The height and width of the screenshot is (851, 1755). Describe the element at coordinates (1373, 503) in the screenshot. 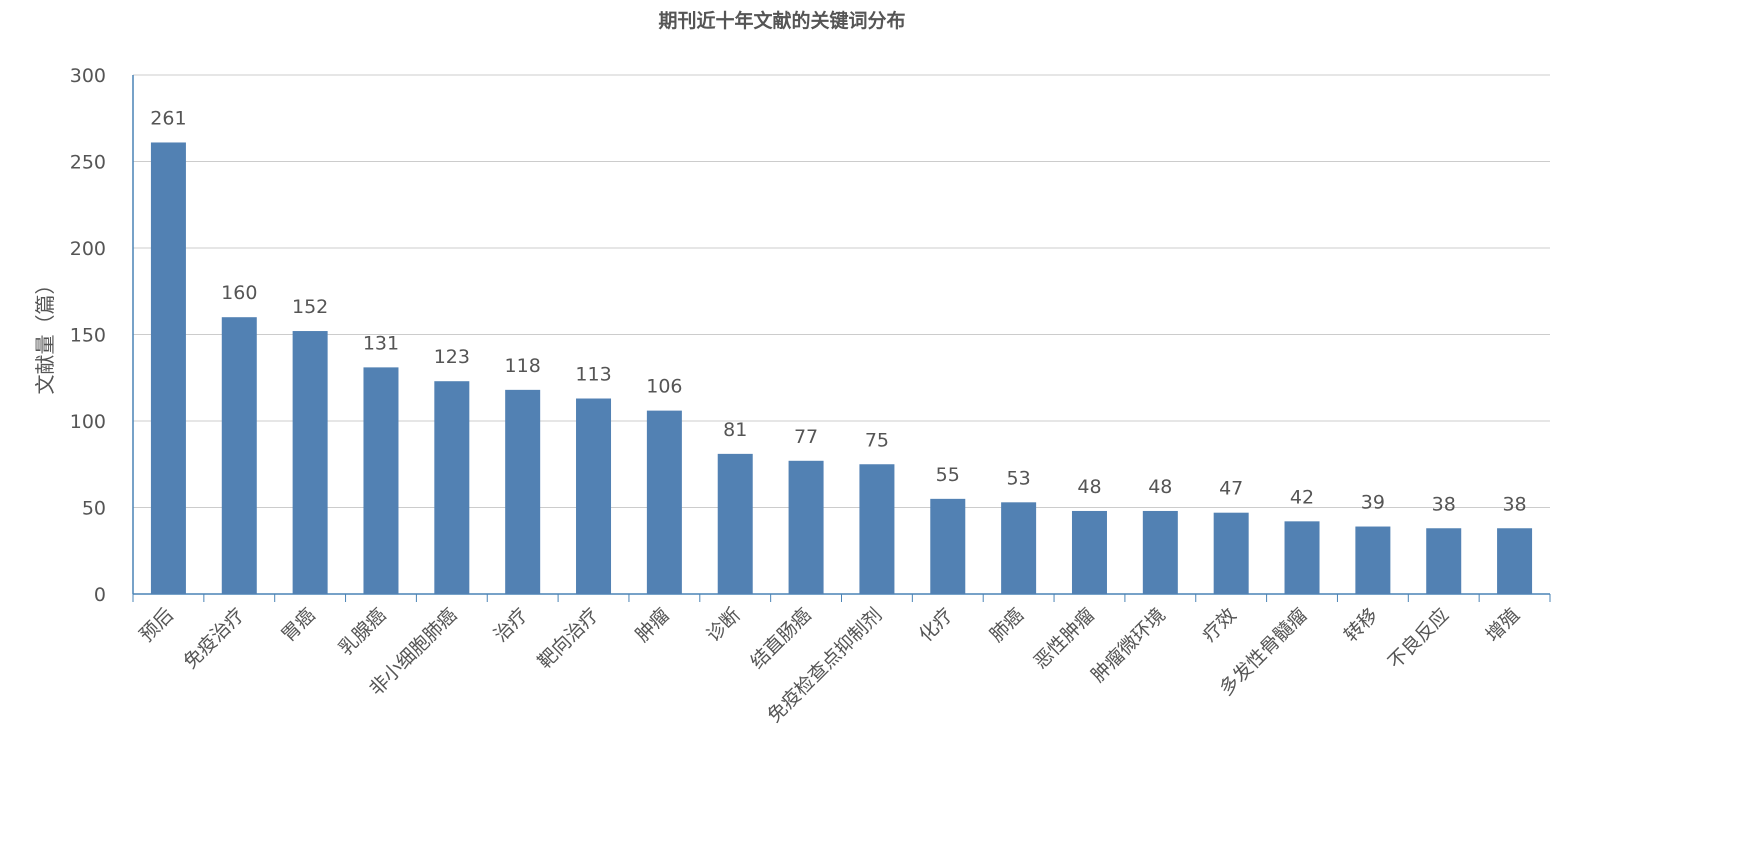

I see `data-label: 39` at that location.